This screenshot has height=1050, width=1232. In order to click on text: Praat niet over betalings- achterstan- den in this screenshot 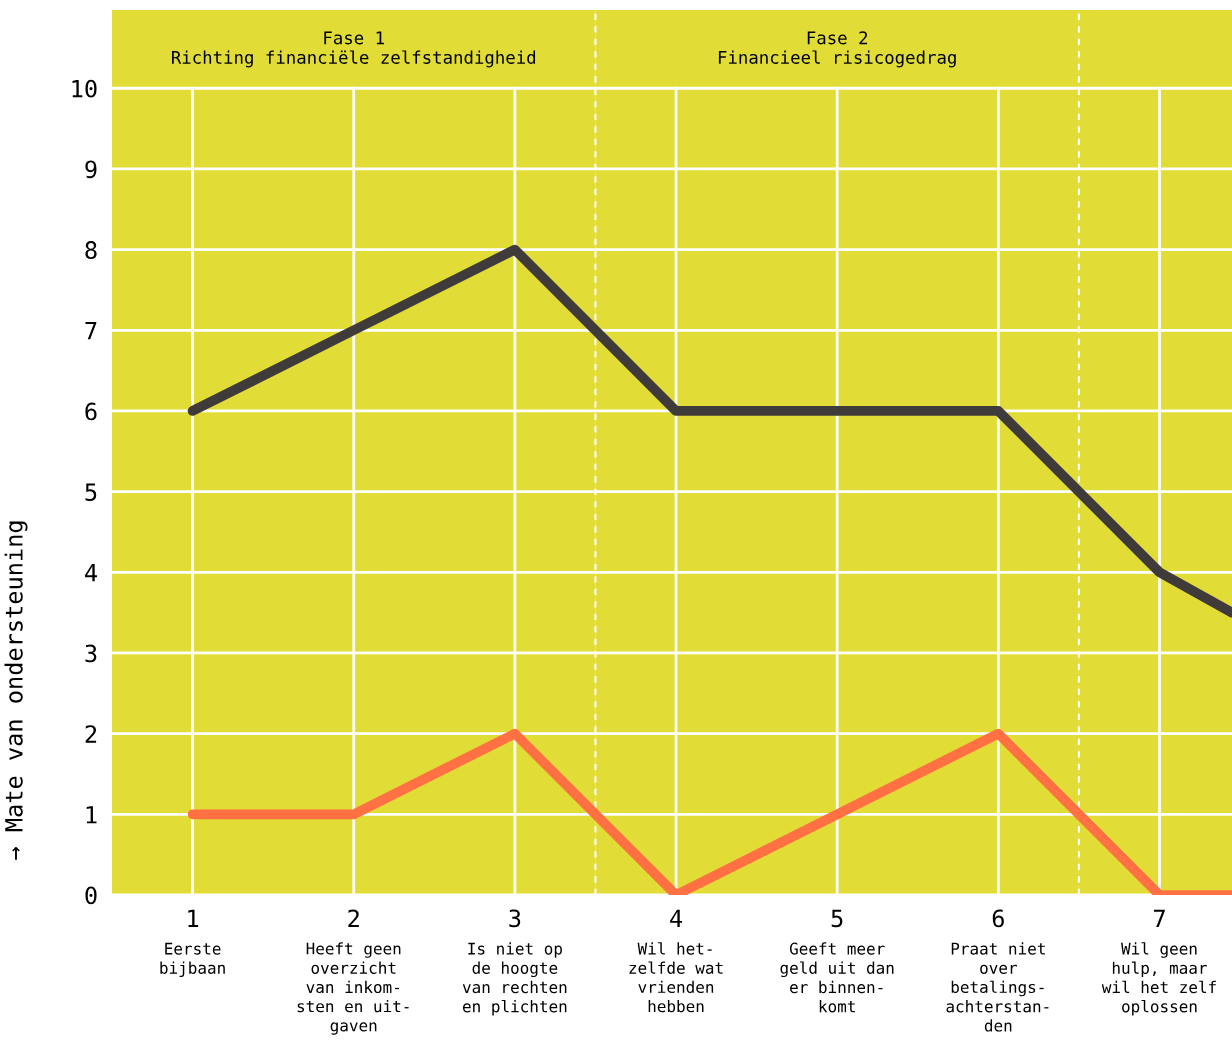, I will do `click(997, 987)`.